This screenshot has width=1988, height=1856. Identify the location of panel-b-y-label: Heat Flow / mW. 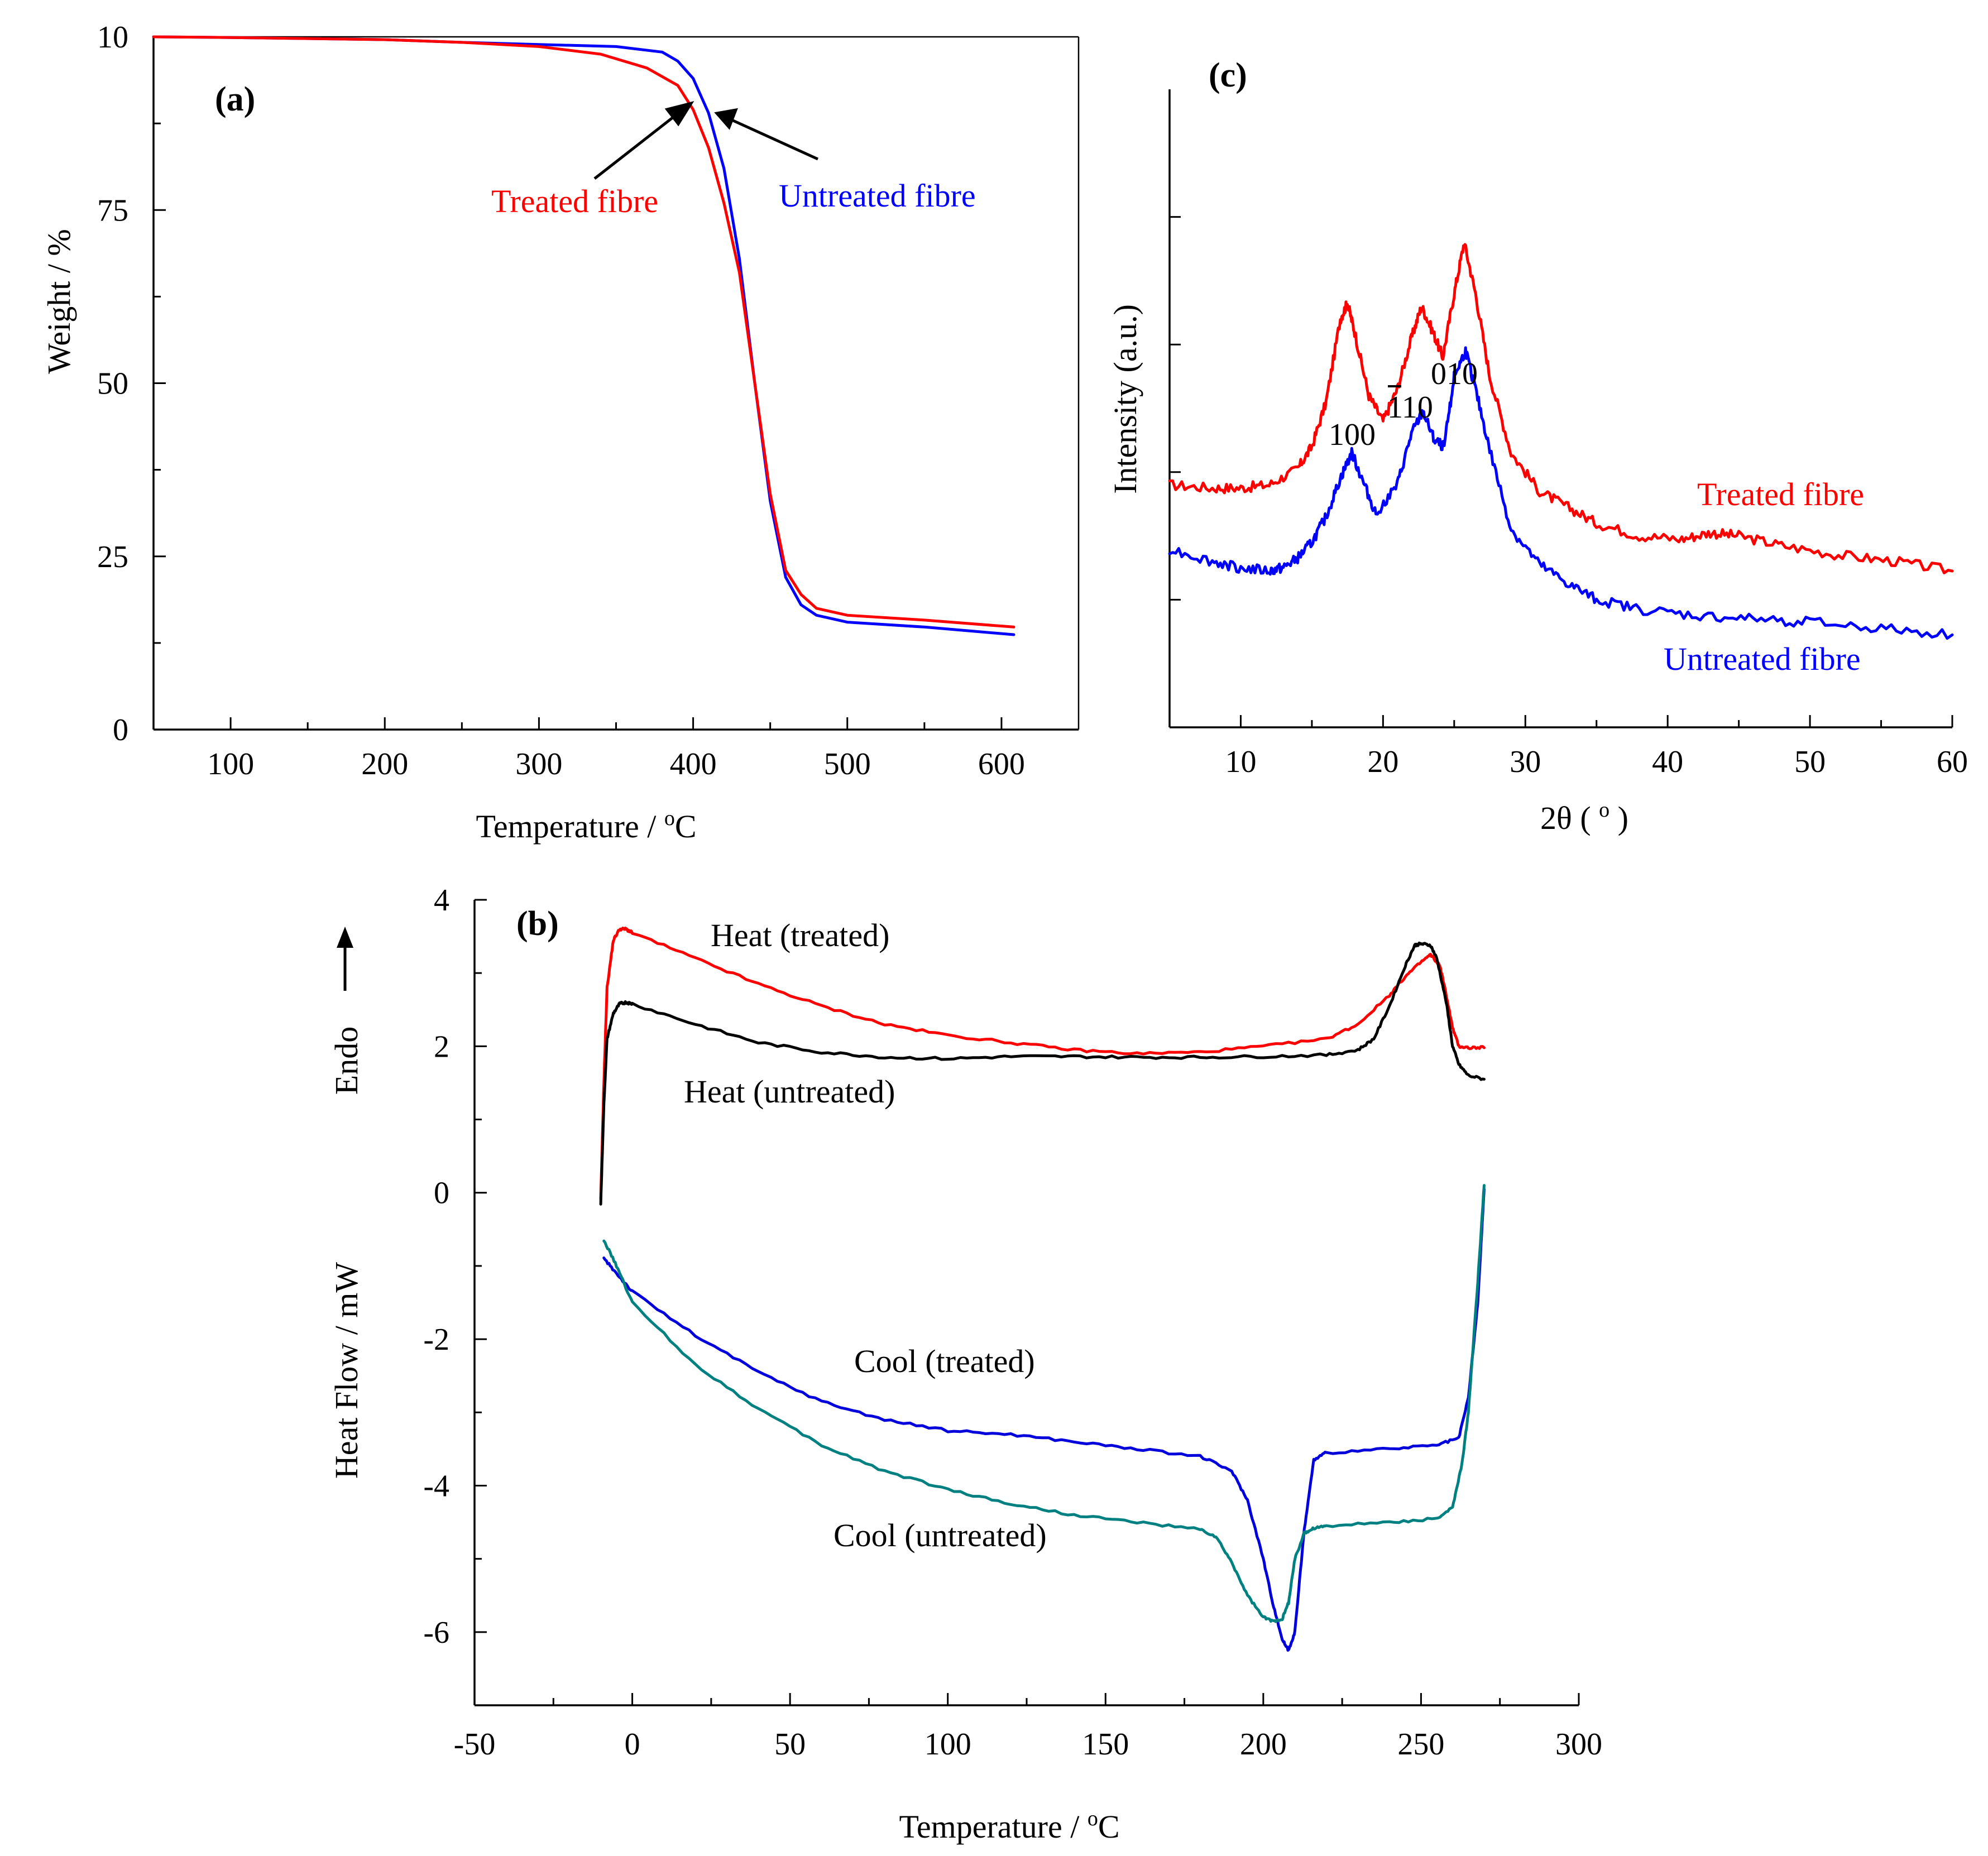
(346, 1370).